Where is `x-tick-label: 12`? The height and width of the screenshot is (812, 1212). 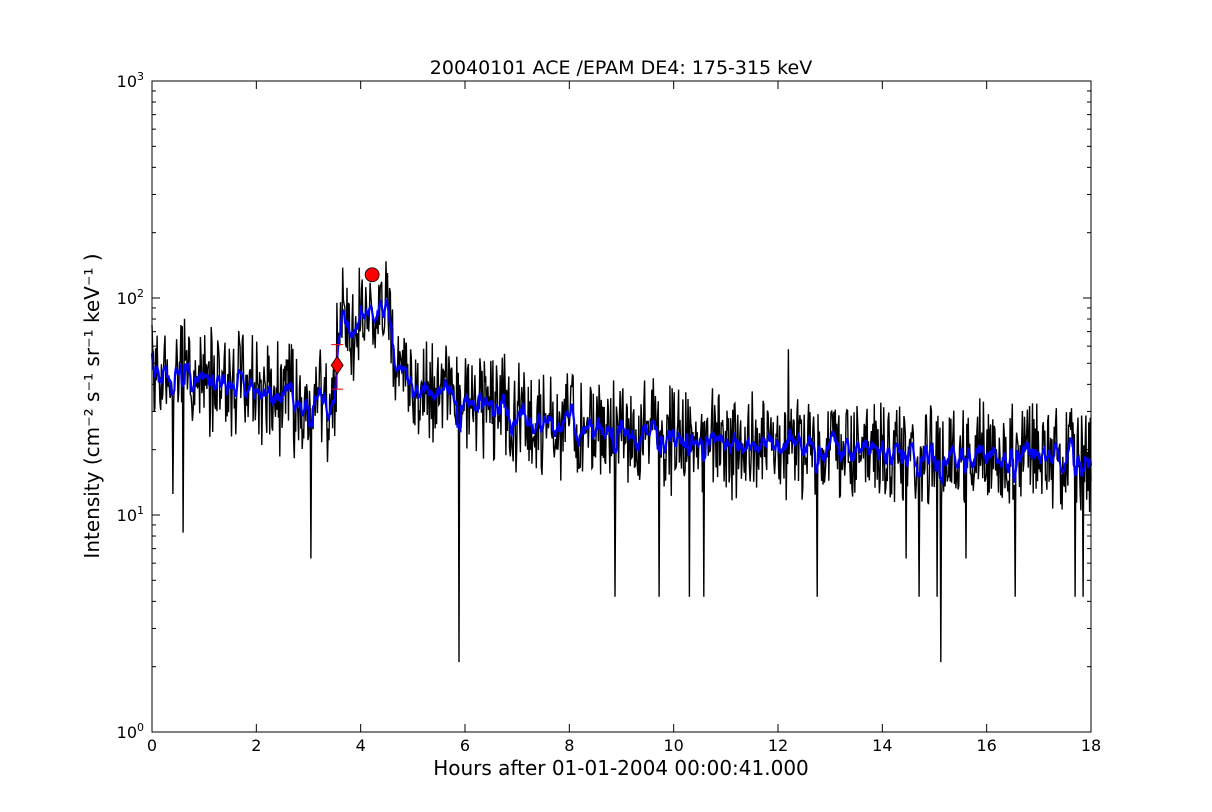 x-tick-label: 12 is located at coordinates (778, 745).